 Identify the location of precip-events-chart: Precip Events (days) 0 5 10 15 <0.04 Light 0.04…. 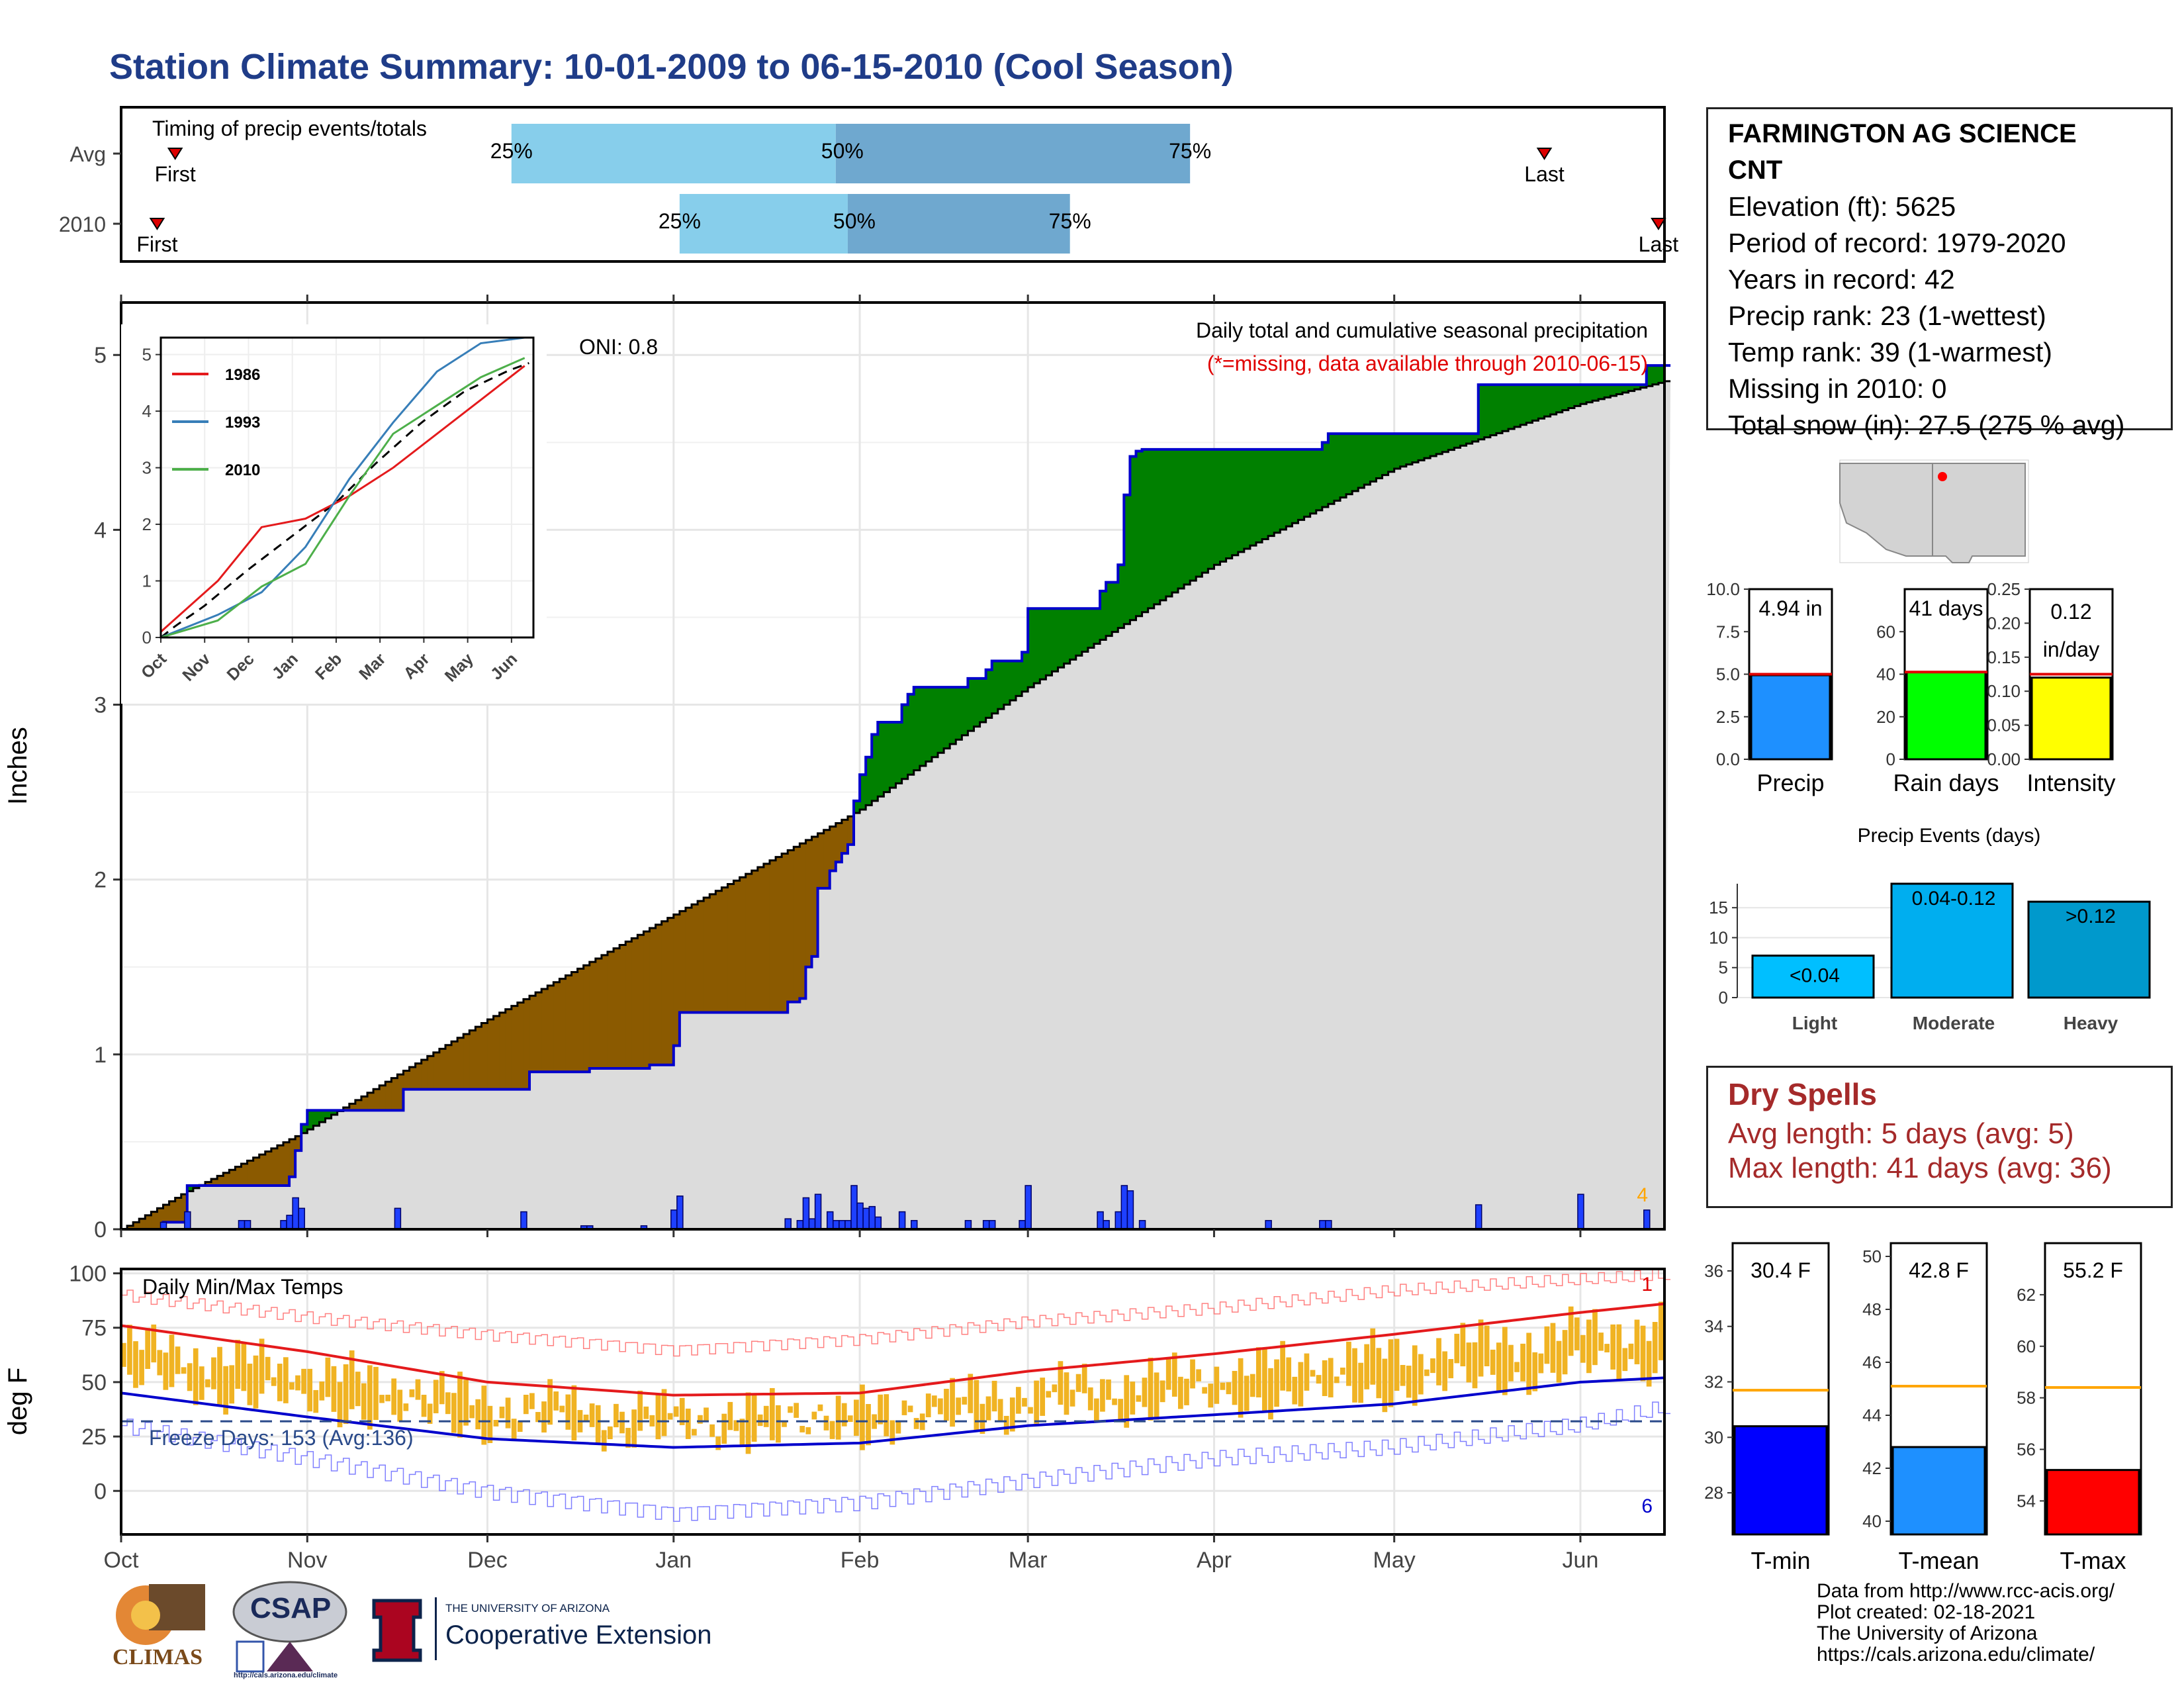
(1930, 929).